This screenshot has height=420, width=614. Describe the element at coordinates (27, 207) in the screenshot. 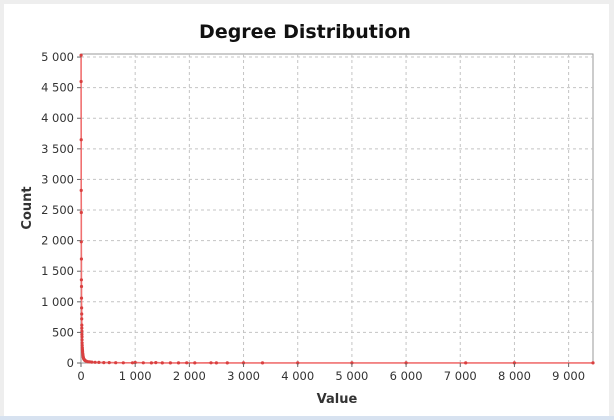

I see `y-axis-label: Count` at that location.